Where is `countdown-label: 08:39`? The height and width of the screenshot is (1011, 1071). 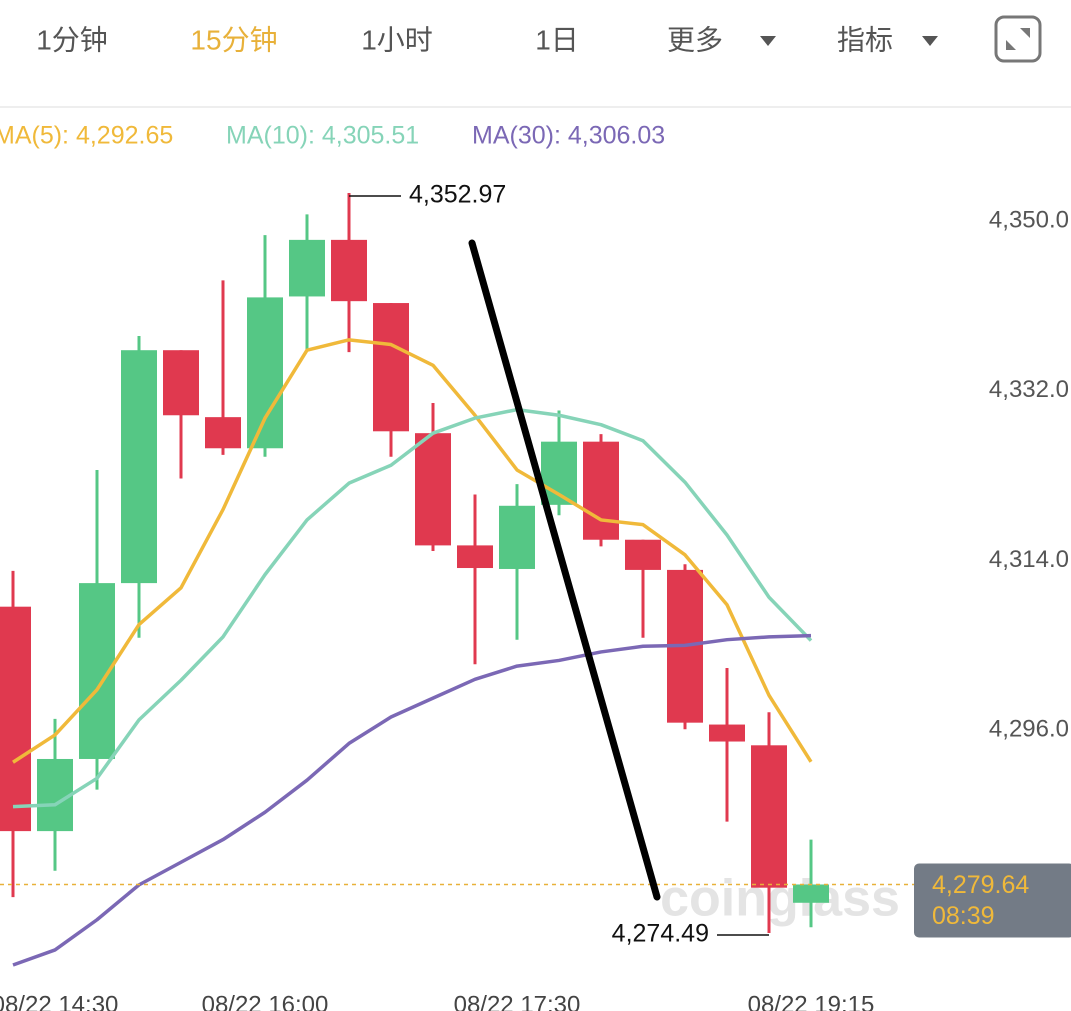
countdown-label: 08:39 is located at coordinates (963, 916).